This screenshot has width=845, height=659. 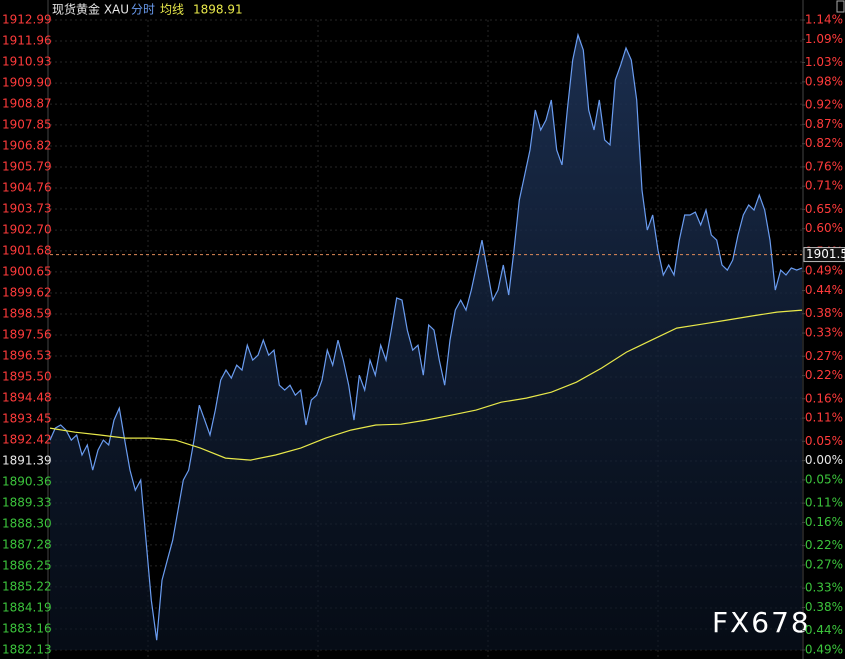 I want to click on y-tick-label: 1894.48, so click(x=27, y=397).